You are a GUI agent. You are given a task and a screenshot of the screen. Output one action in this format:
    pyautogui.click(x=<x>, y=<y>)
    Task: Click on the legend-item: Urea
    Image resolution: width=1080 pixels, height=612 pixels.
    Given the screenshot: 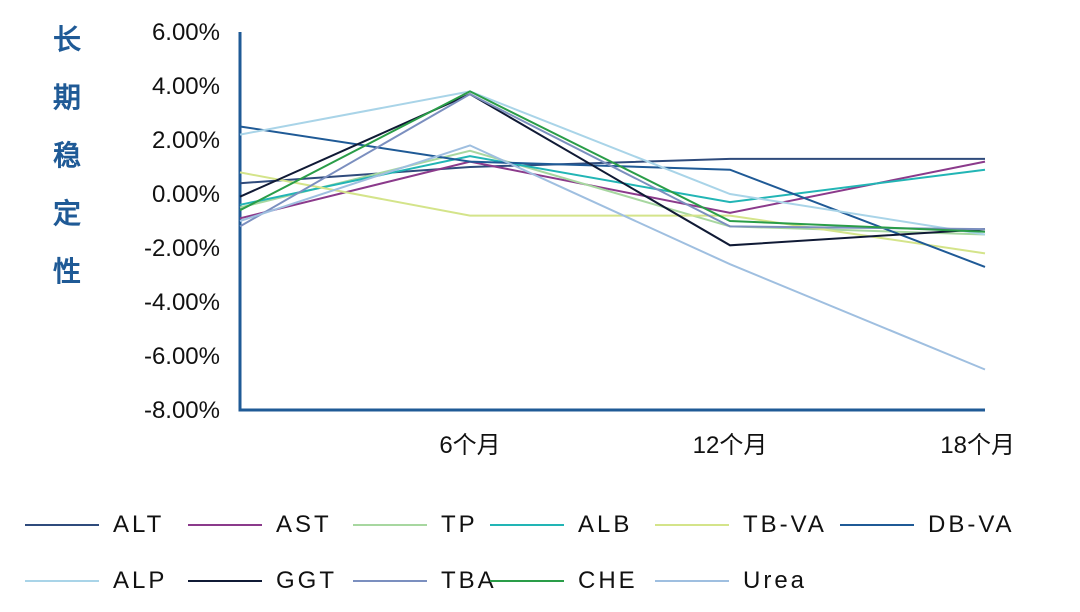 What is the action you would take?
    pyautogui.click(x=731, y=581)
    